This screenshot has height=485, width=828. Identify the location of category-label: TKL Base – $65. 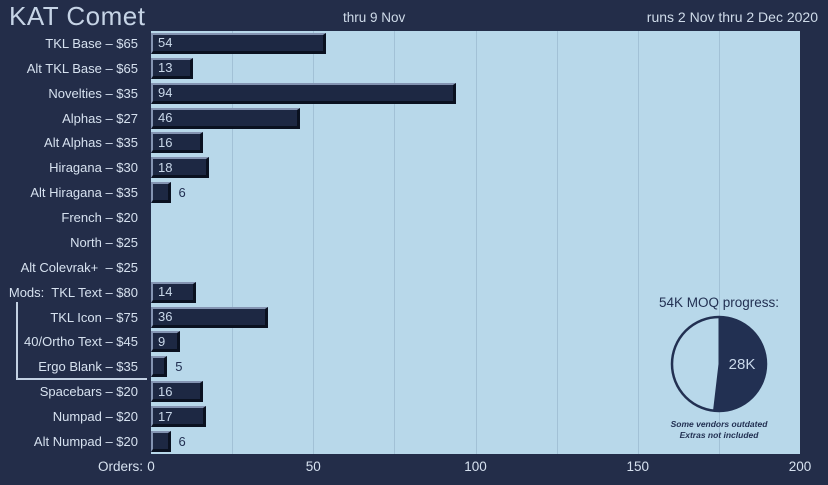
(91, 43).